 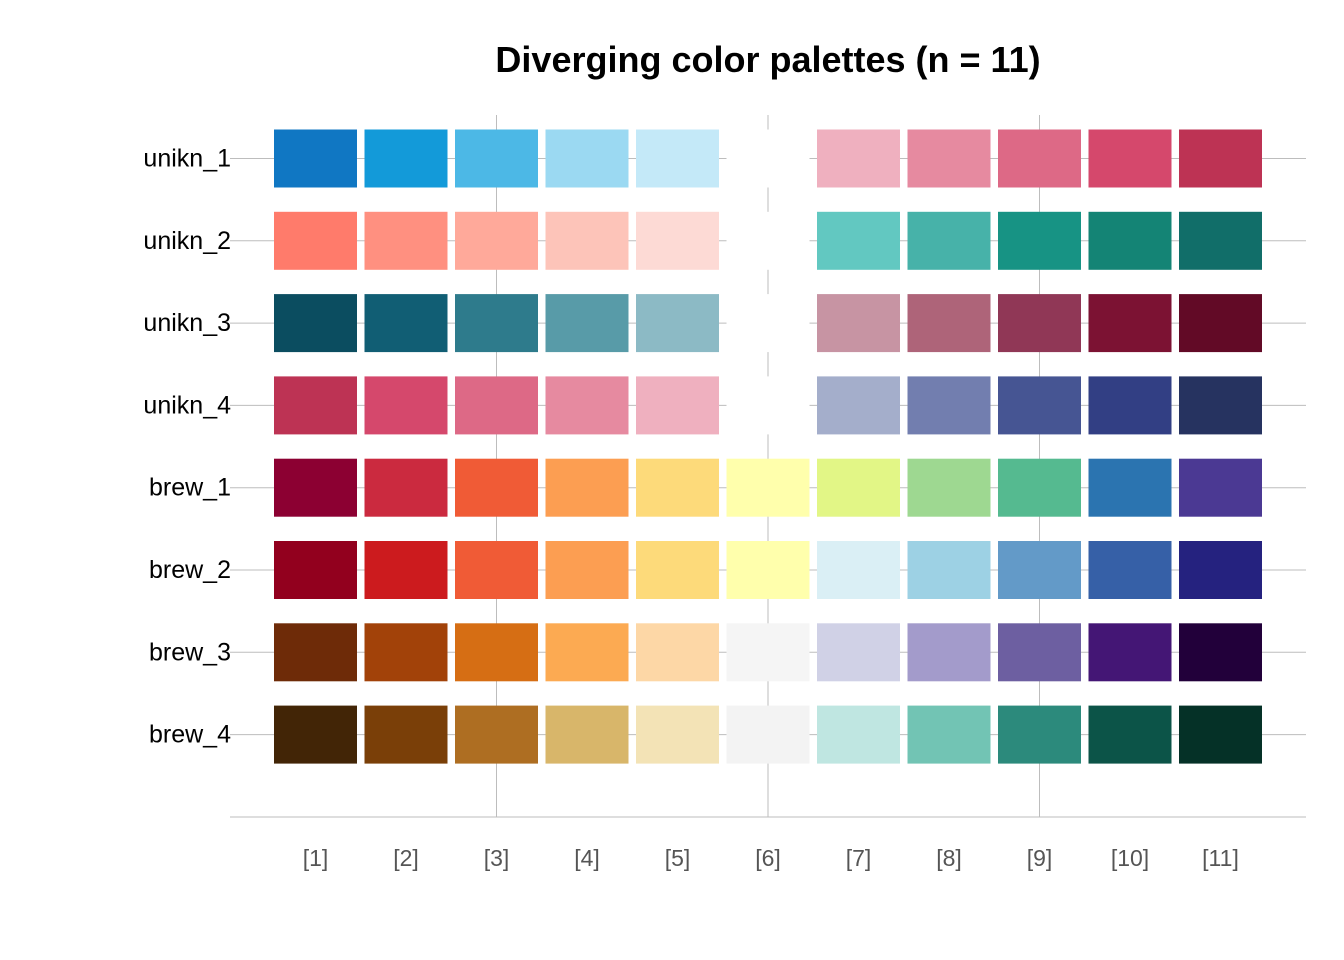 What do you see at coordinates (1220, 858) in the screenshot?
I see `x-tick-label: [11]` at bounding box center [1220, 858].